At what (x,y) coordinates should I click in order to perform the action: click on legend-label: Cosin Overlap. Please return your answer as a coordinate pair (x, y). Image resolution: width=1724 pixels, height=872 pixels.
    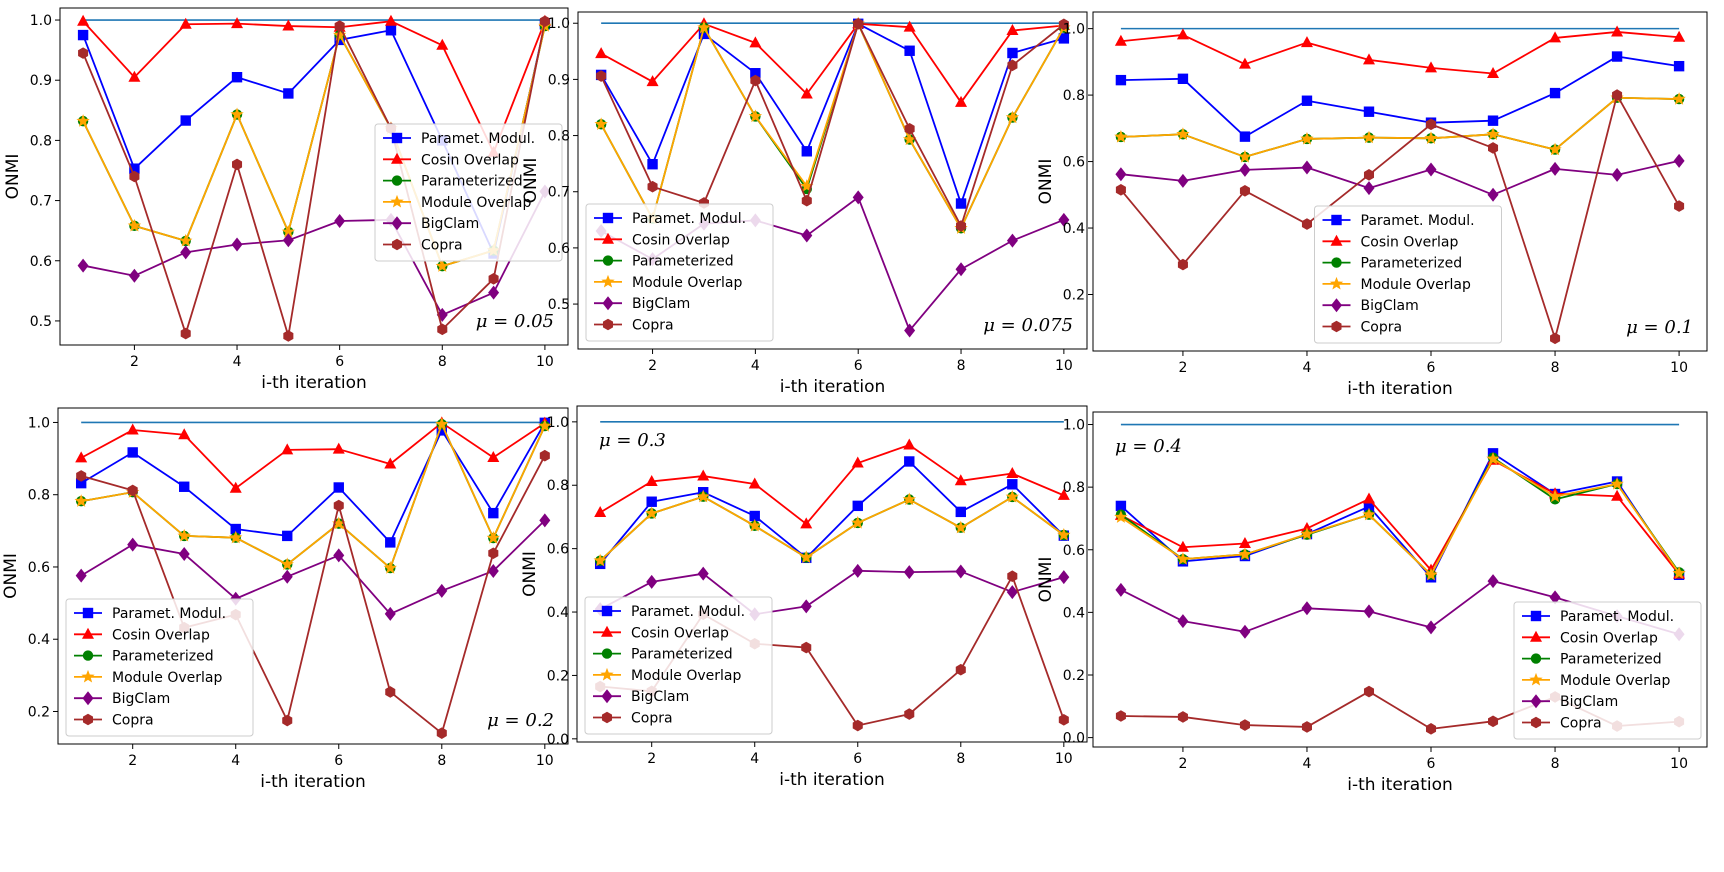
    Looking at the image, I should click on (1410, 242).